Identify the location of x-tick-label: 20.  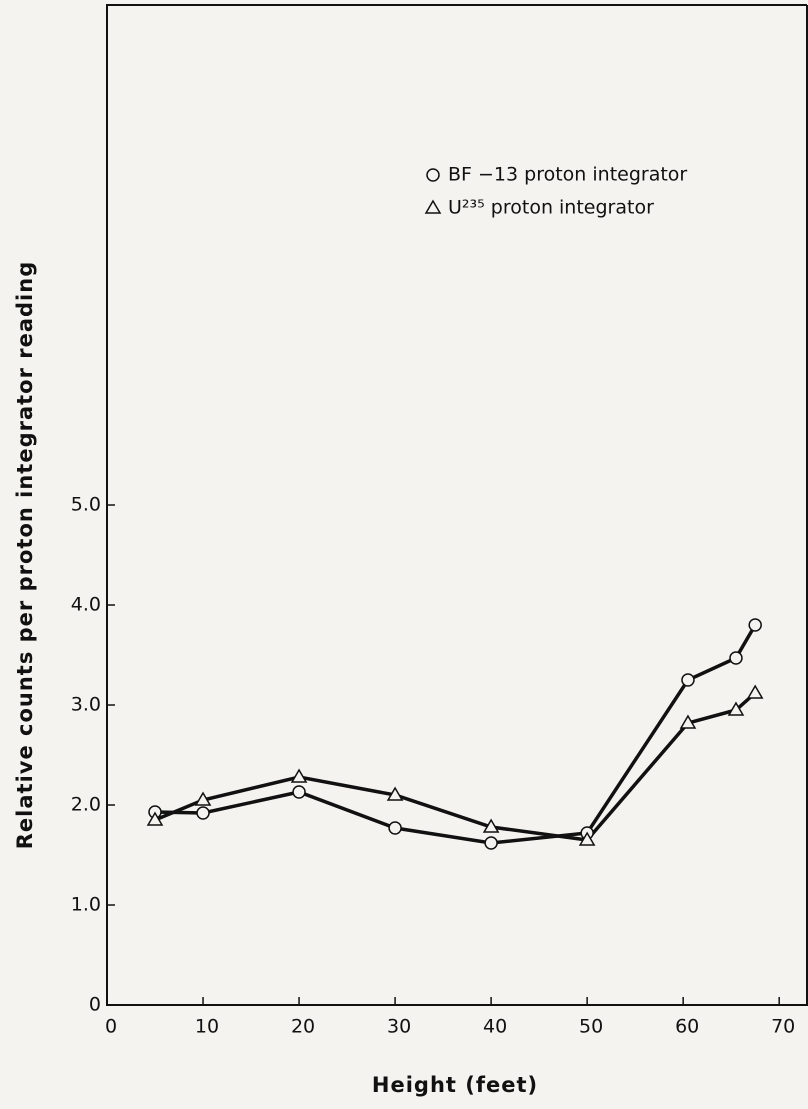
(303, 1027).